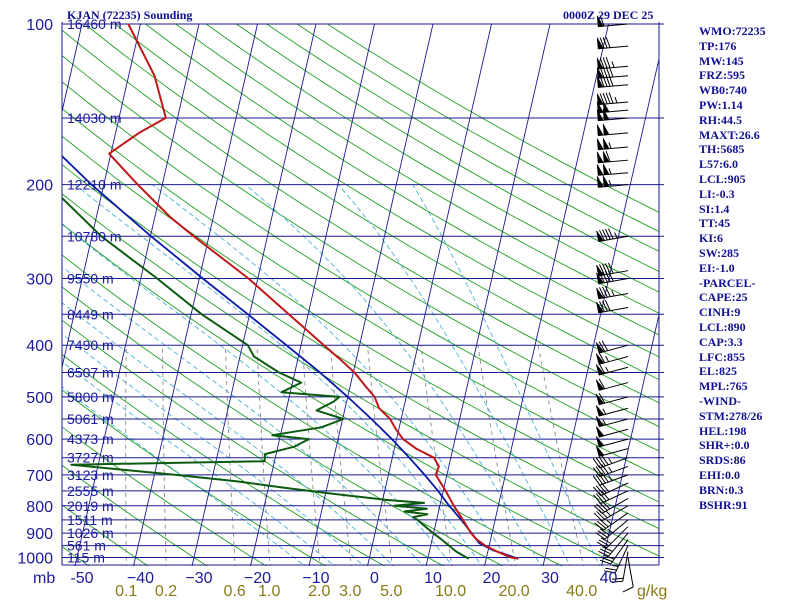 This screenshot has height=600, width=800. What do you see at coordinates (718, 371) in the screenshot?
I see `index-item: EL:825` at bounding box center [718, 371].